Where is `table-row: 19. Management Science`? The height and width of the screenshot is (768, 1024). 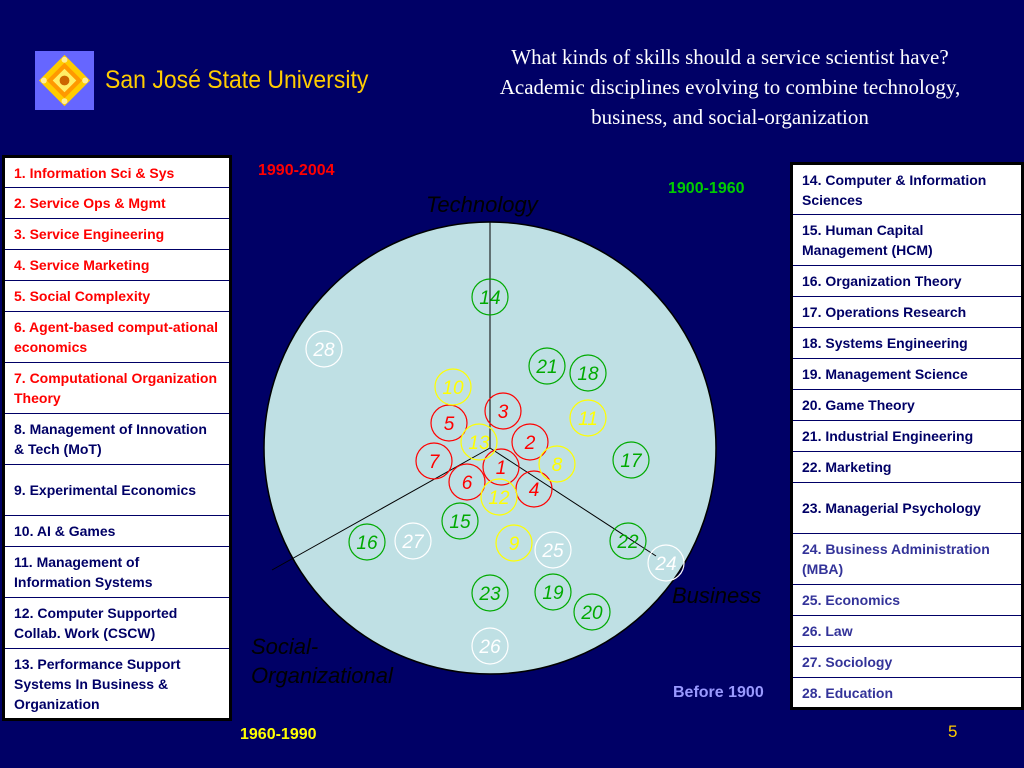 table-row: 19. Management Science is located at coordinates (907, 374).